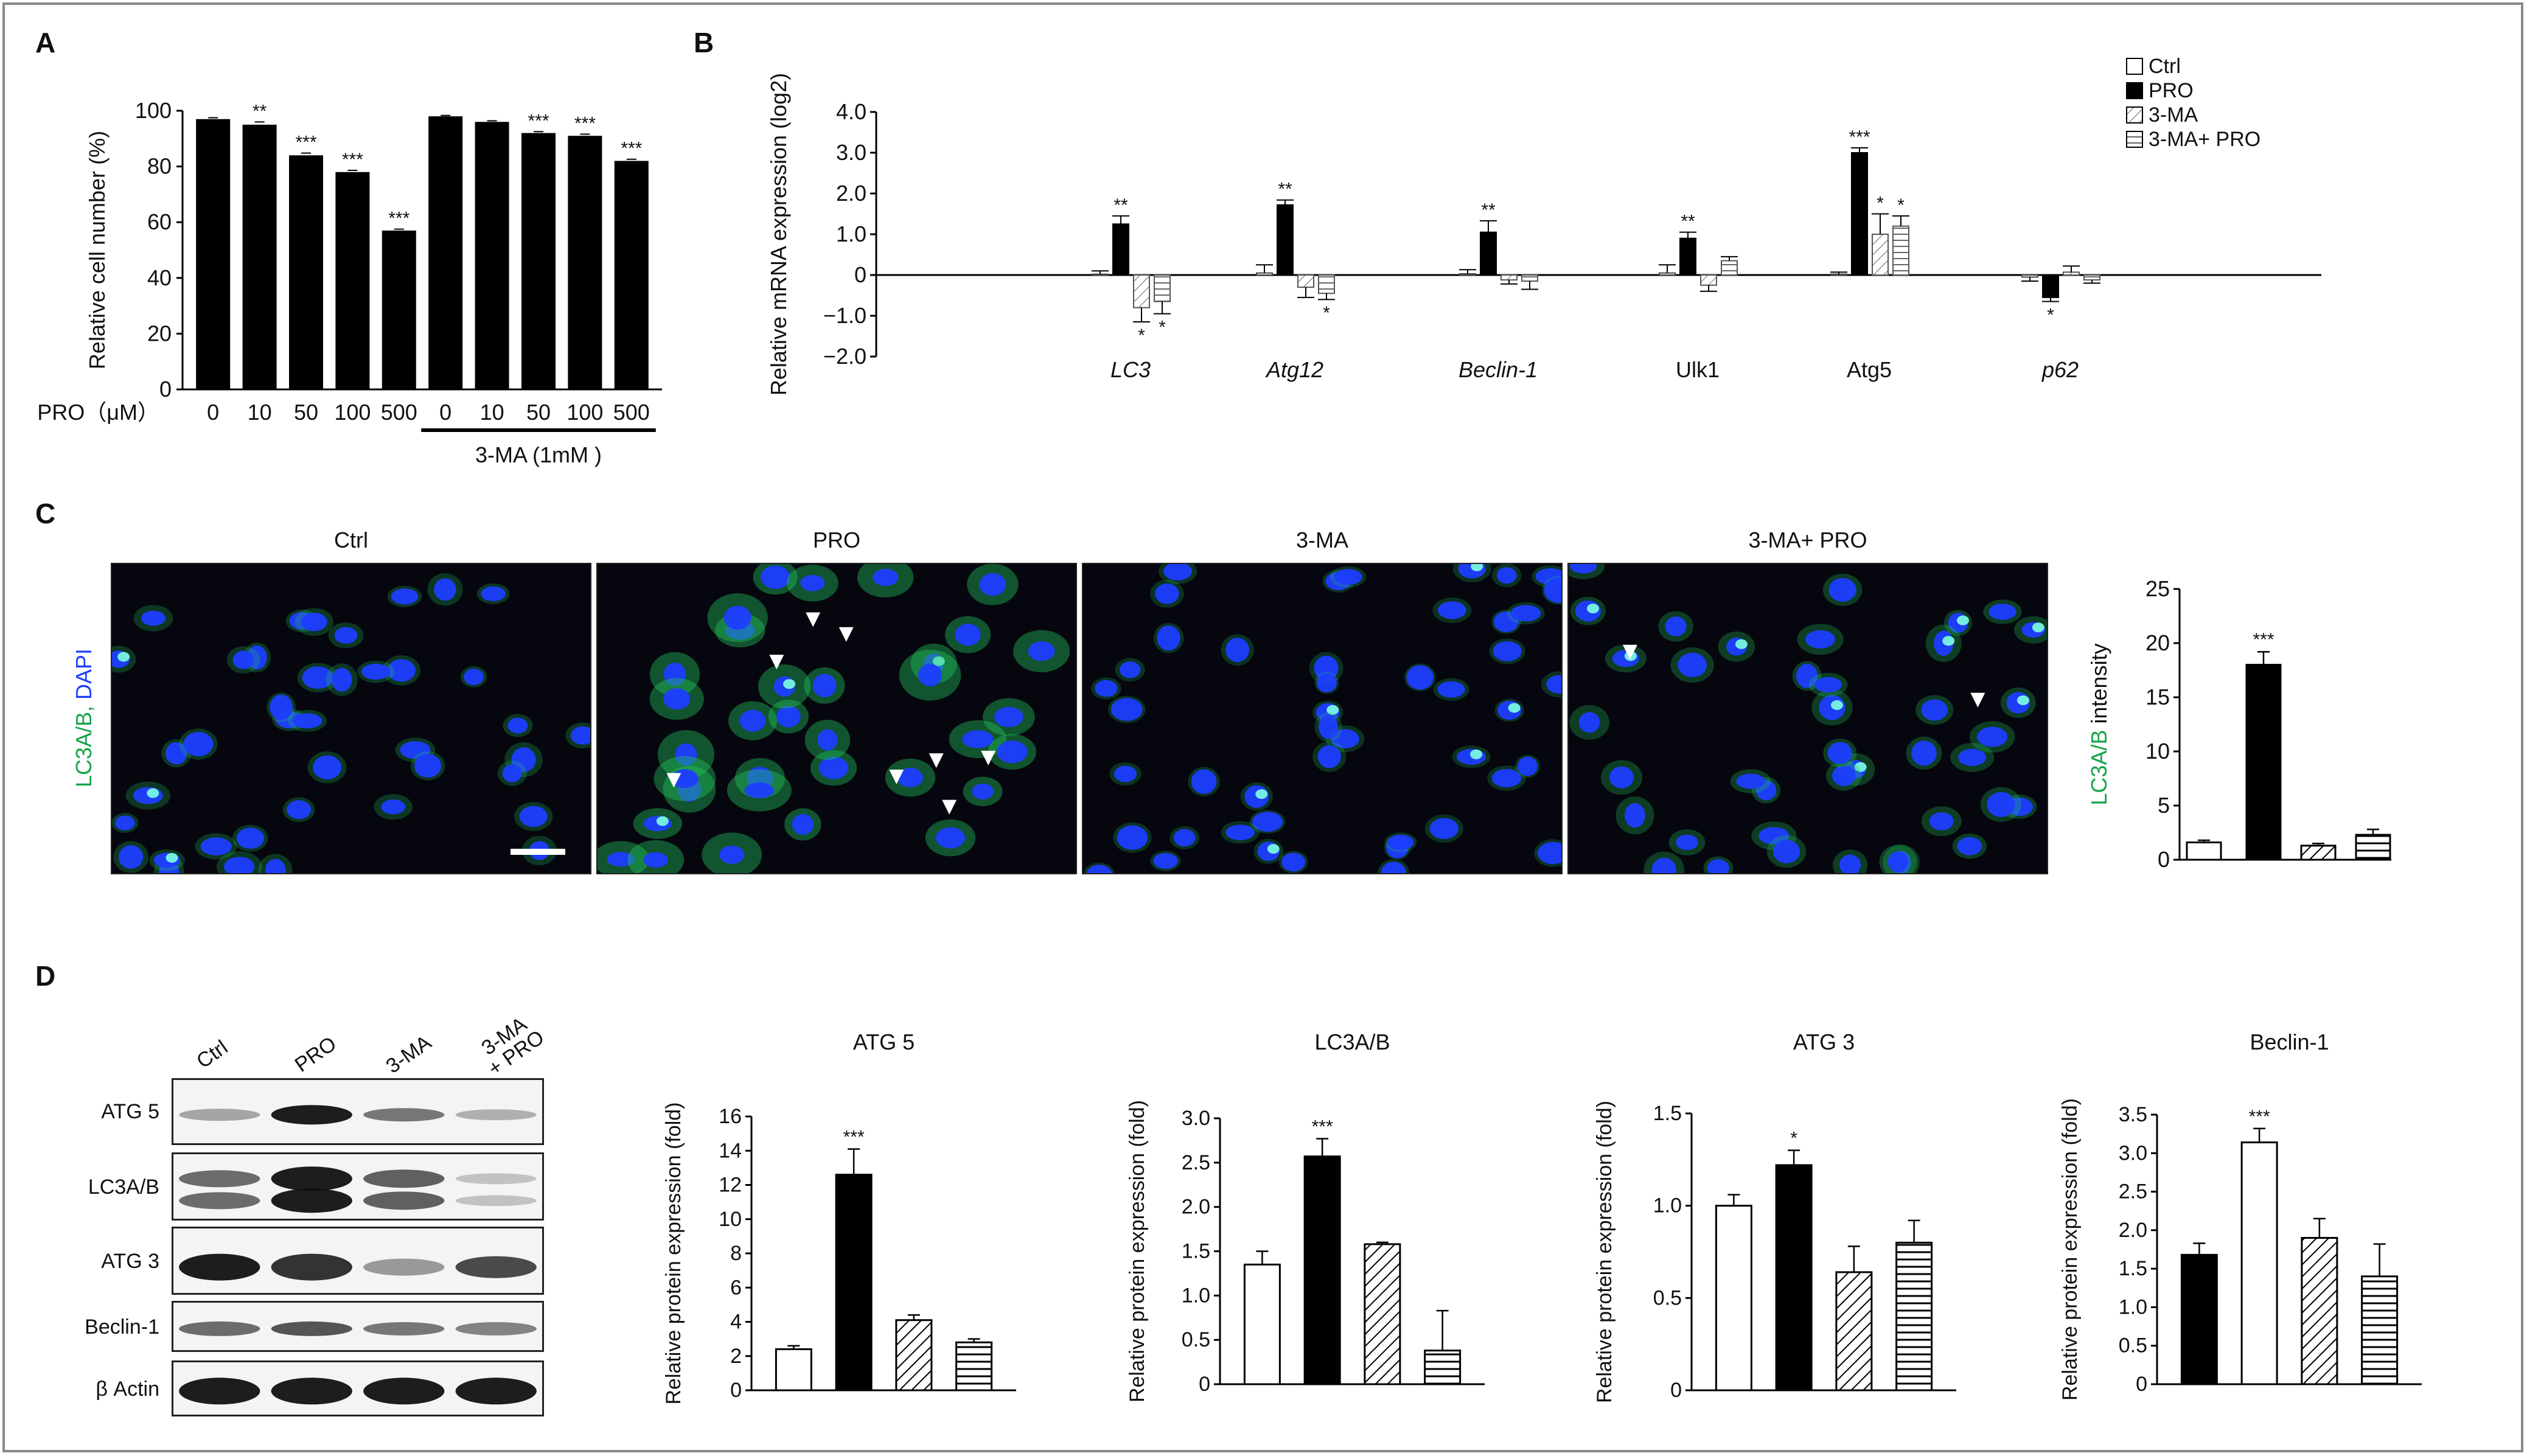 This screenshot has height=1456, width=2527. I want to click on y-tick-label: 8, so click(736, 1253).